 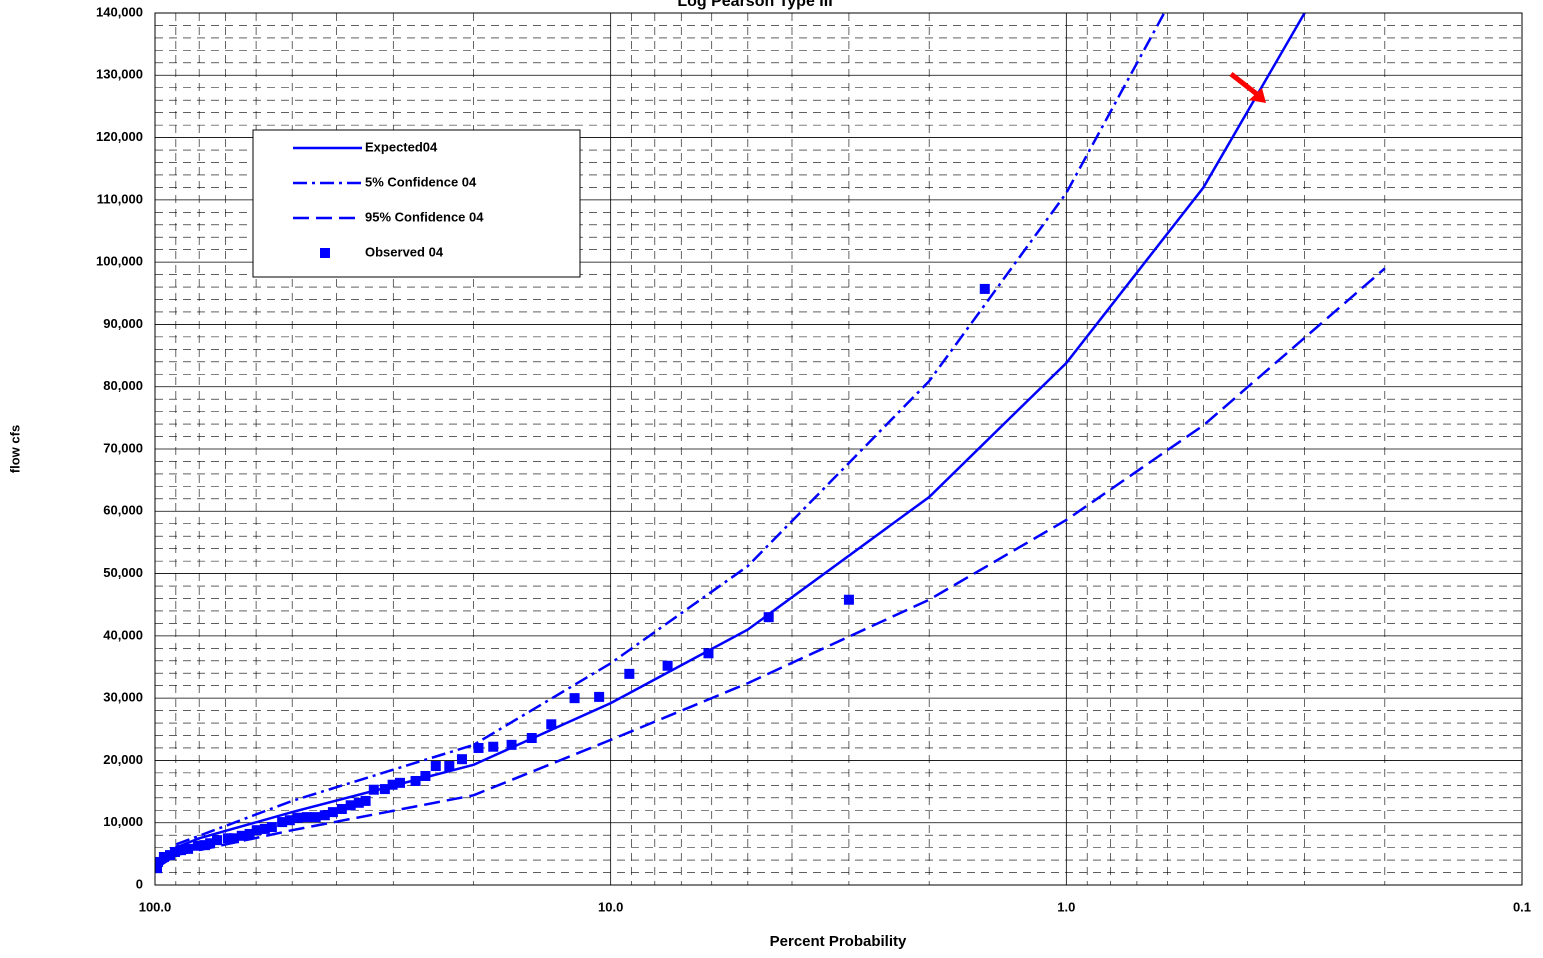 I want to click on y-axis-label: flow cfs, so click(x=14, y=449).